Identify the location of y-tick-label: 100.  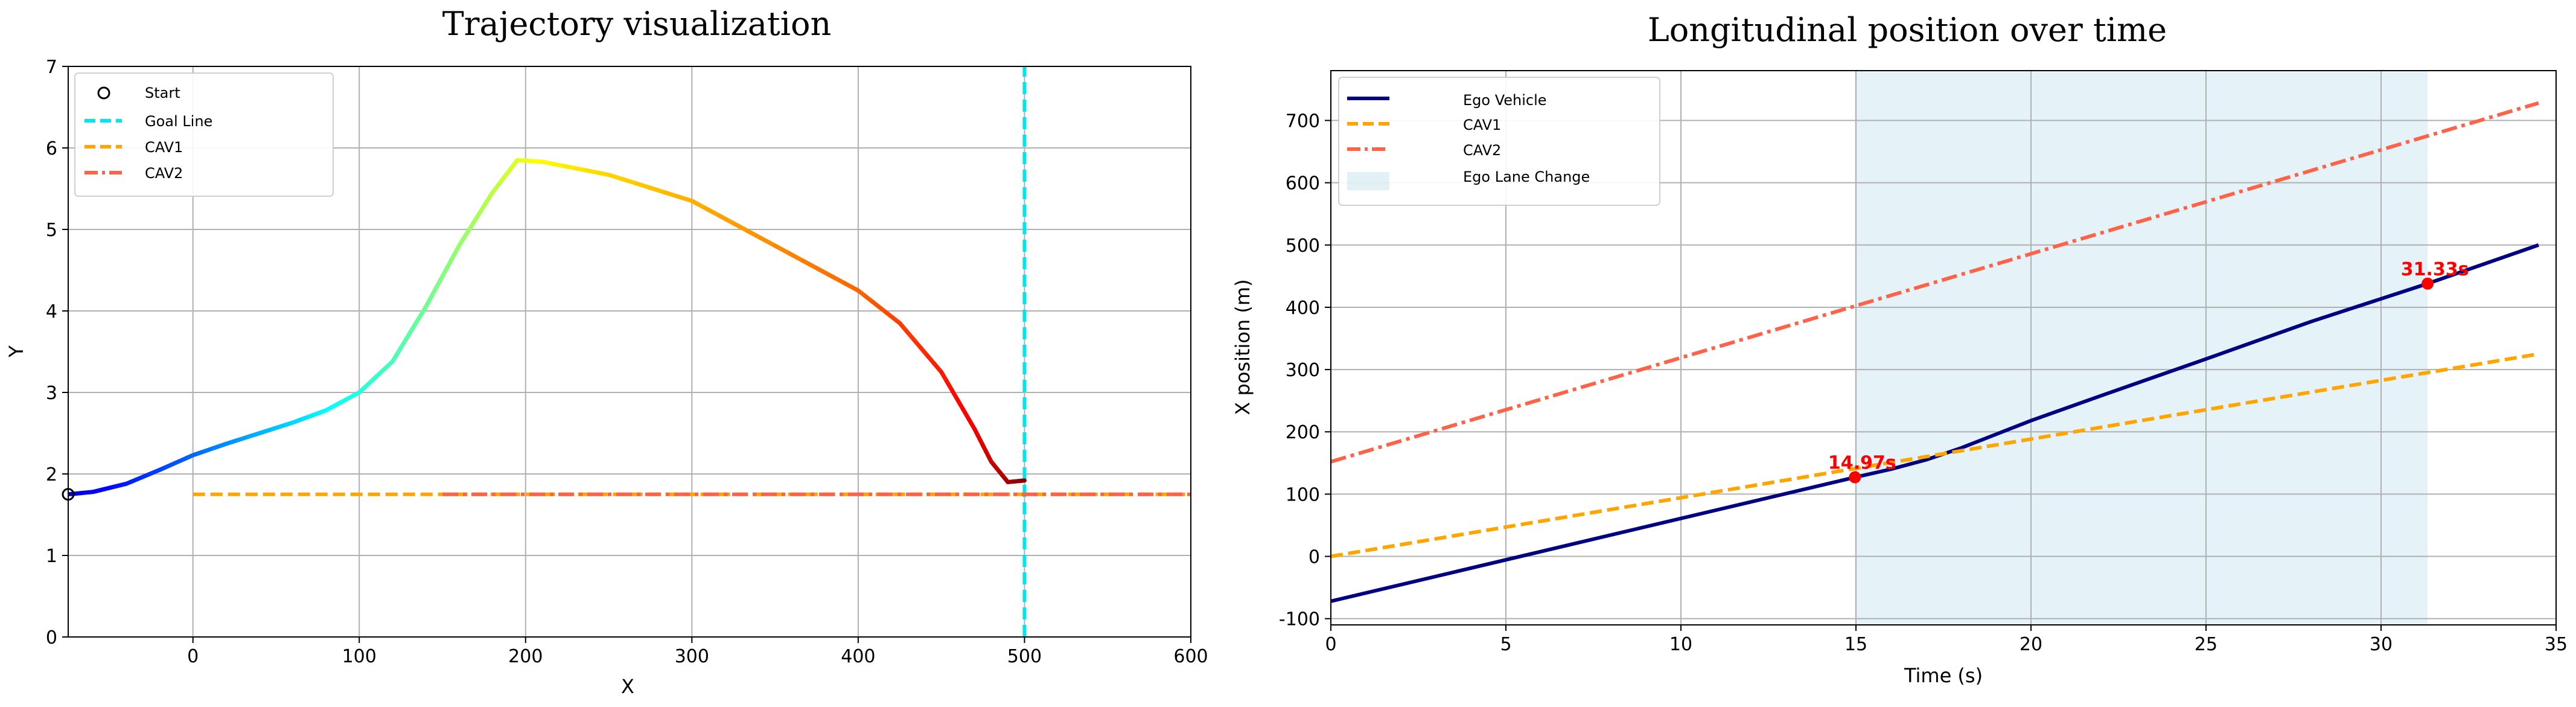
(1303, 494).